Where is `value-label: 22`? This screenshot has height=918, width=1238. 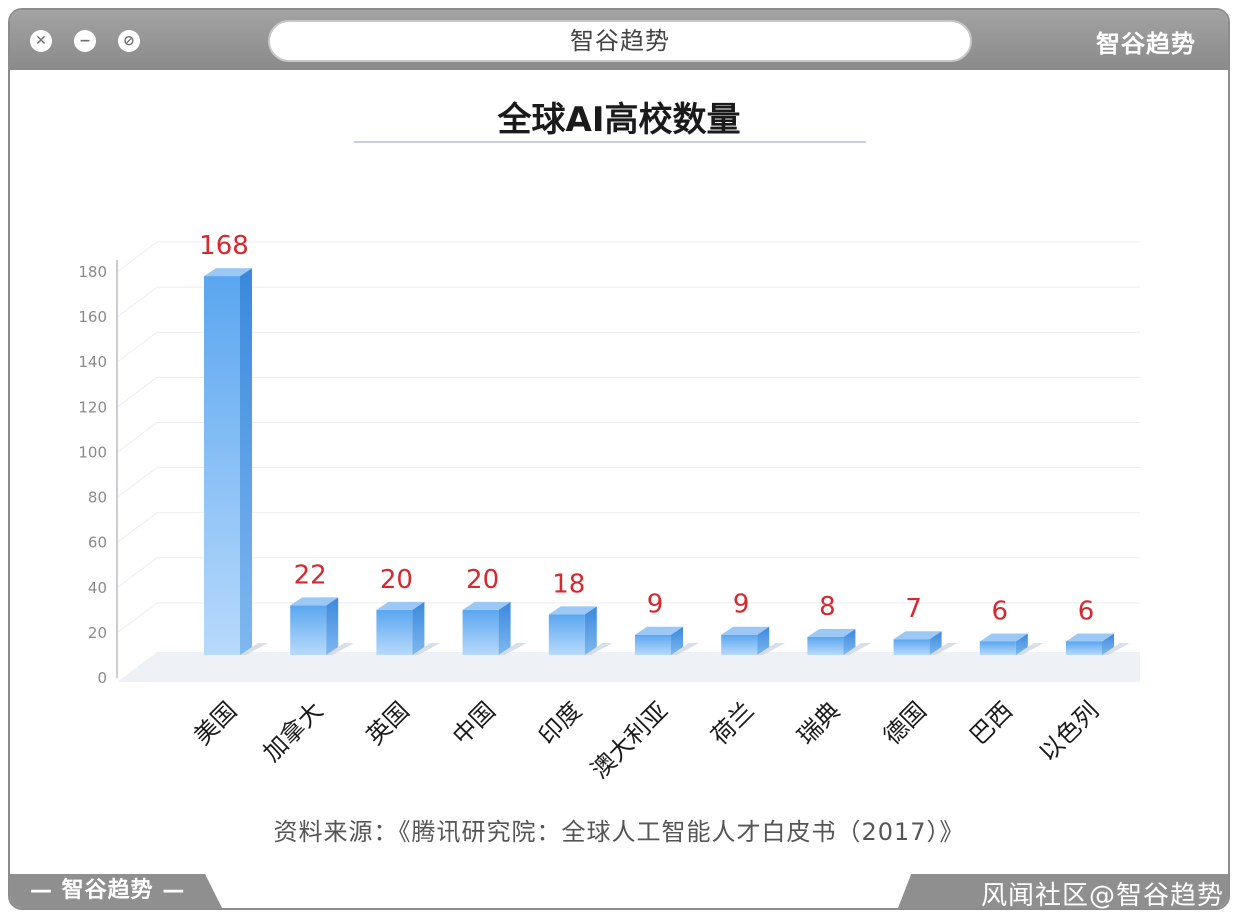 value-label: 22 is located at coordinates (310, 575).